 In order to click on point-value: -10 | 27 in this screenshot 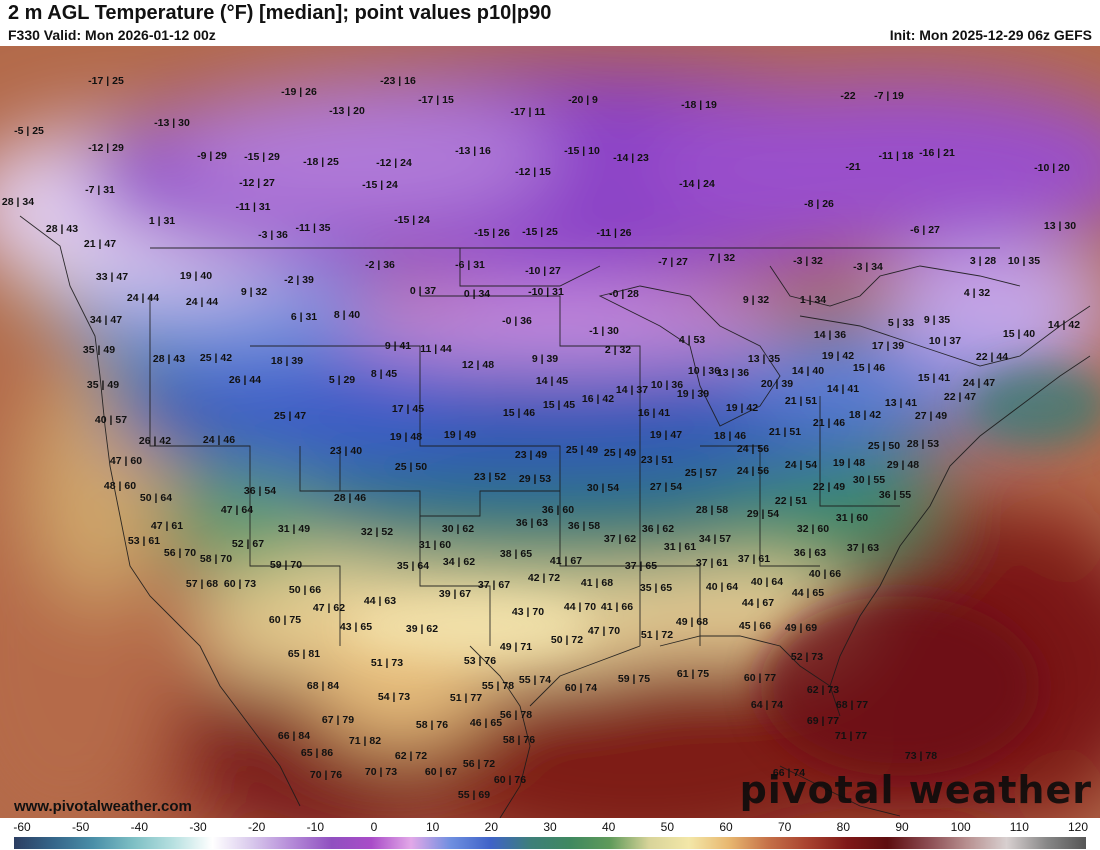, I will do `click(543, 271)`.